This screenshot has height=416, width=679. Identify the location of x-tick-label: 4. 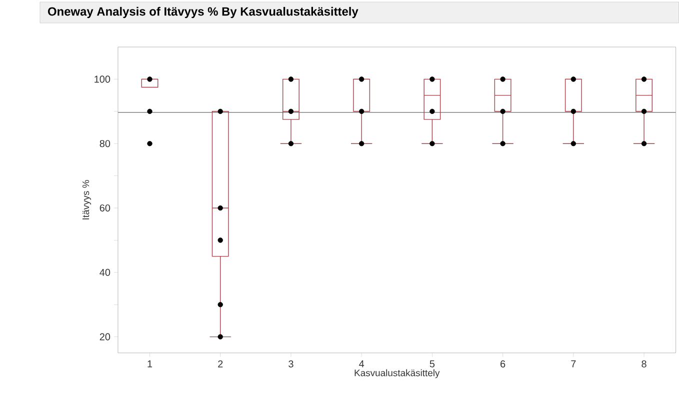
(361, 364).